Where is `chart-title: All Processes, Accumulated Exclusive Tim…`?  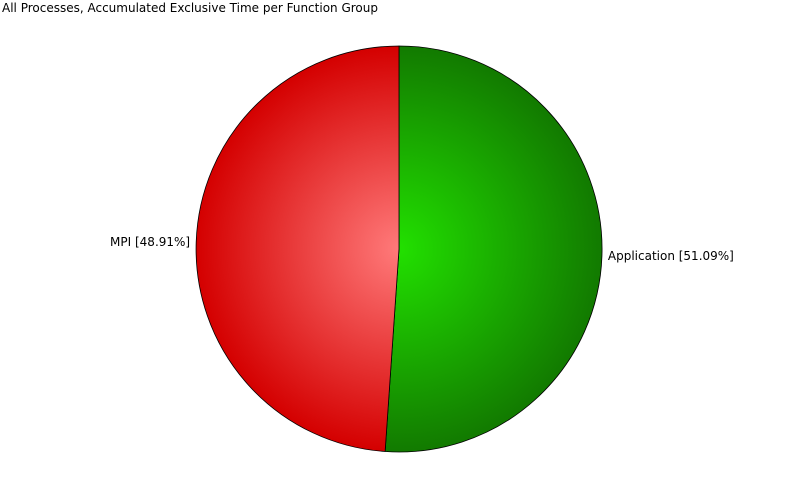 chart-title: All Processes, Accumulated Exclusive Tim… is located at coordinates (190, 8).